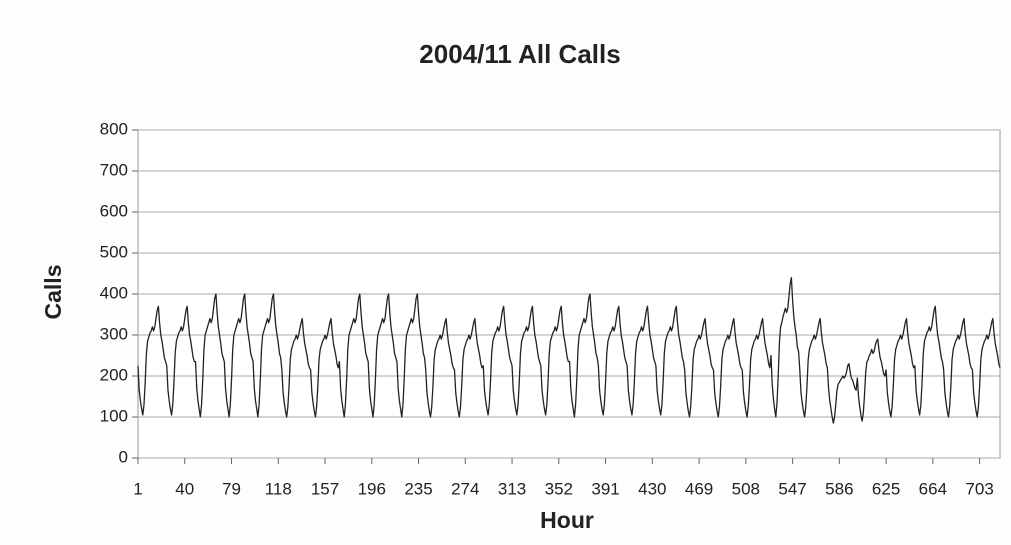 The width and height of the screenshot is (1011, 545). Describe the element at coordinates (519, 54) in the screenshot. I see `chart-title: 2004/11 All Calls` at that location.